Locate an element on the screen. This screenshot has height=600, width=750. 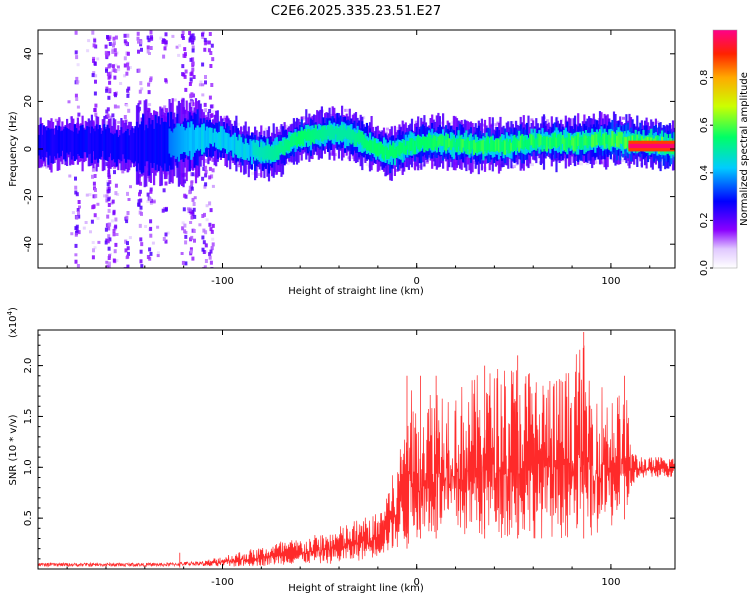
spectrogram-y-tick-label: 0 is located at coordinates (28, 149).